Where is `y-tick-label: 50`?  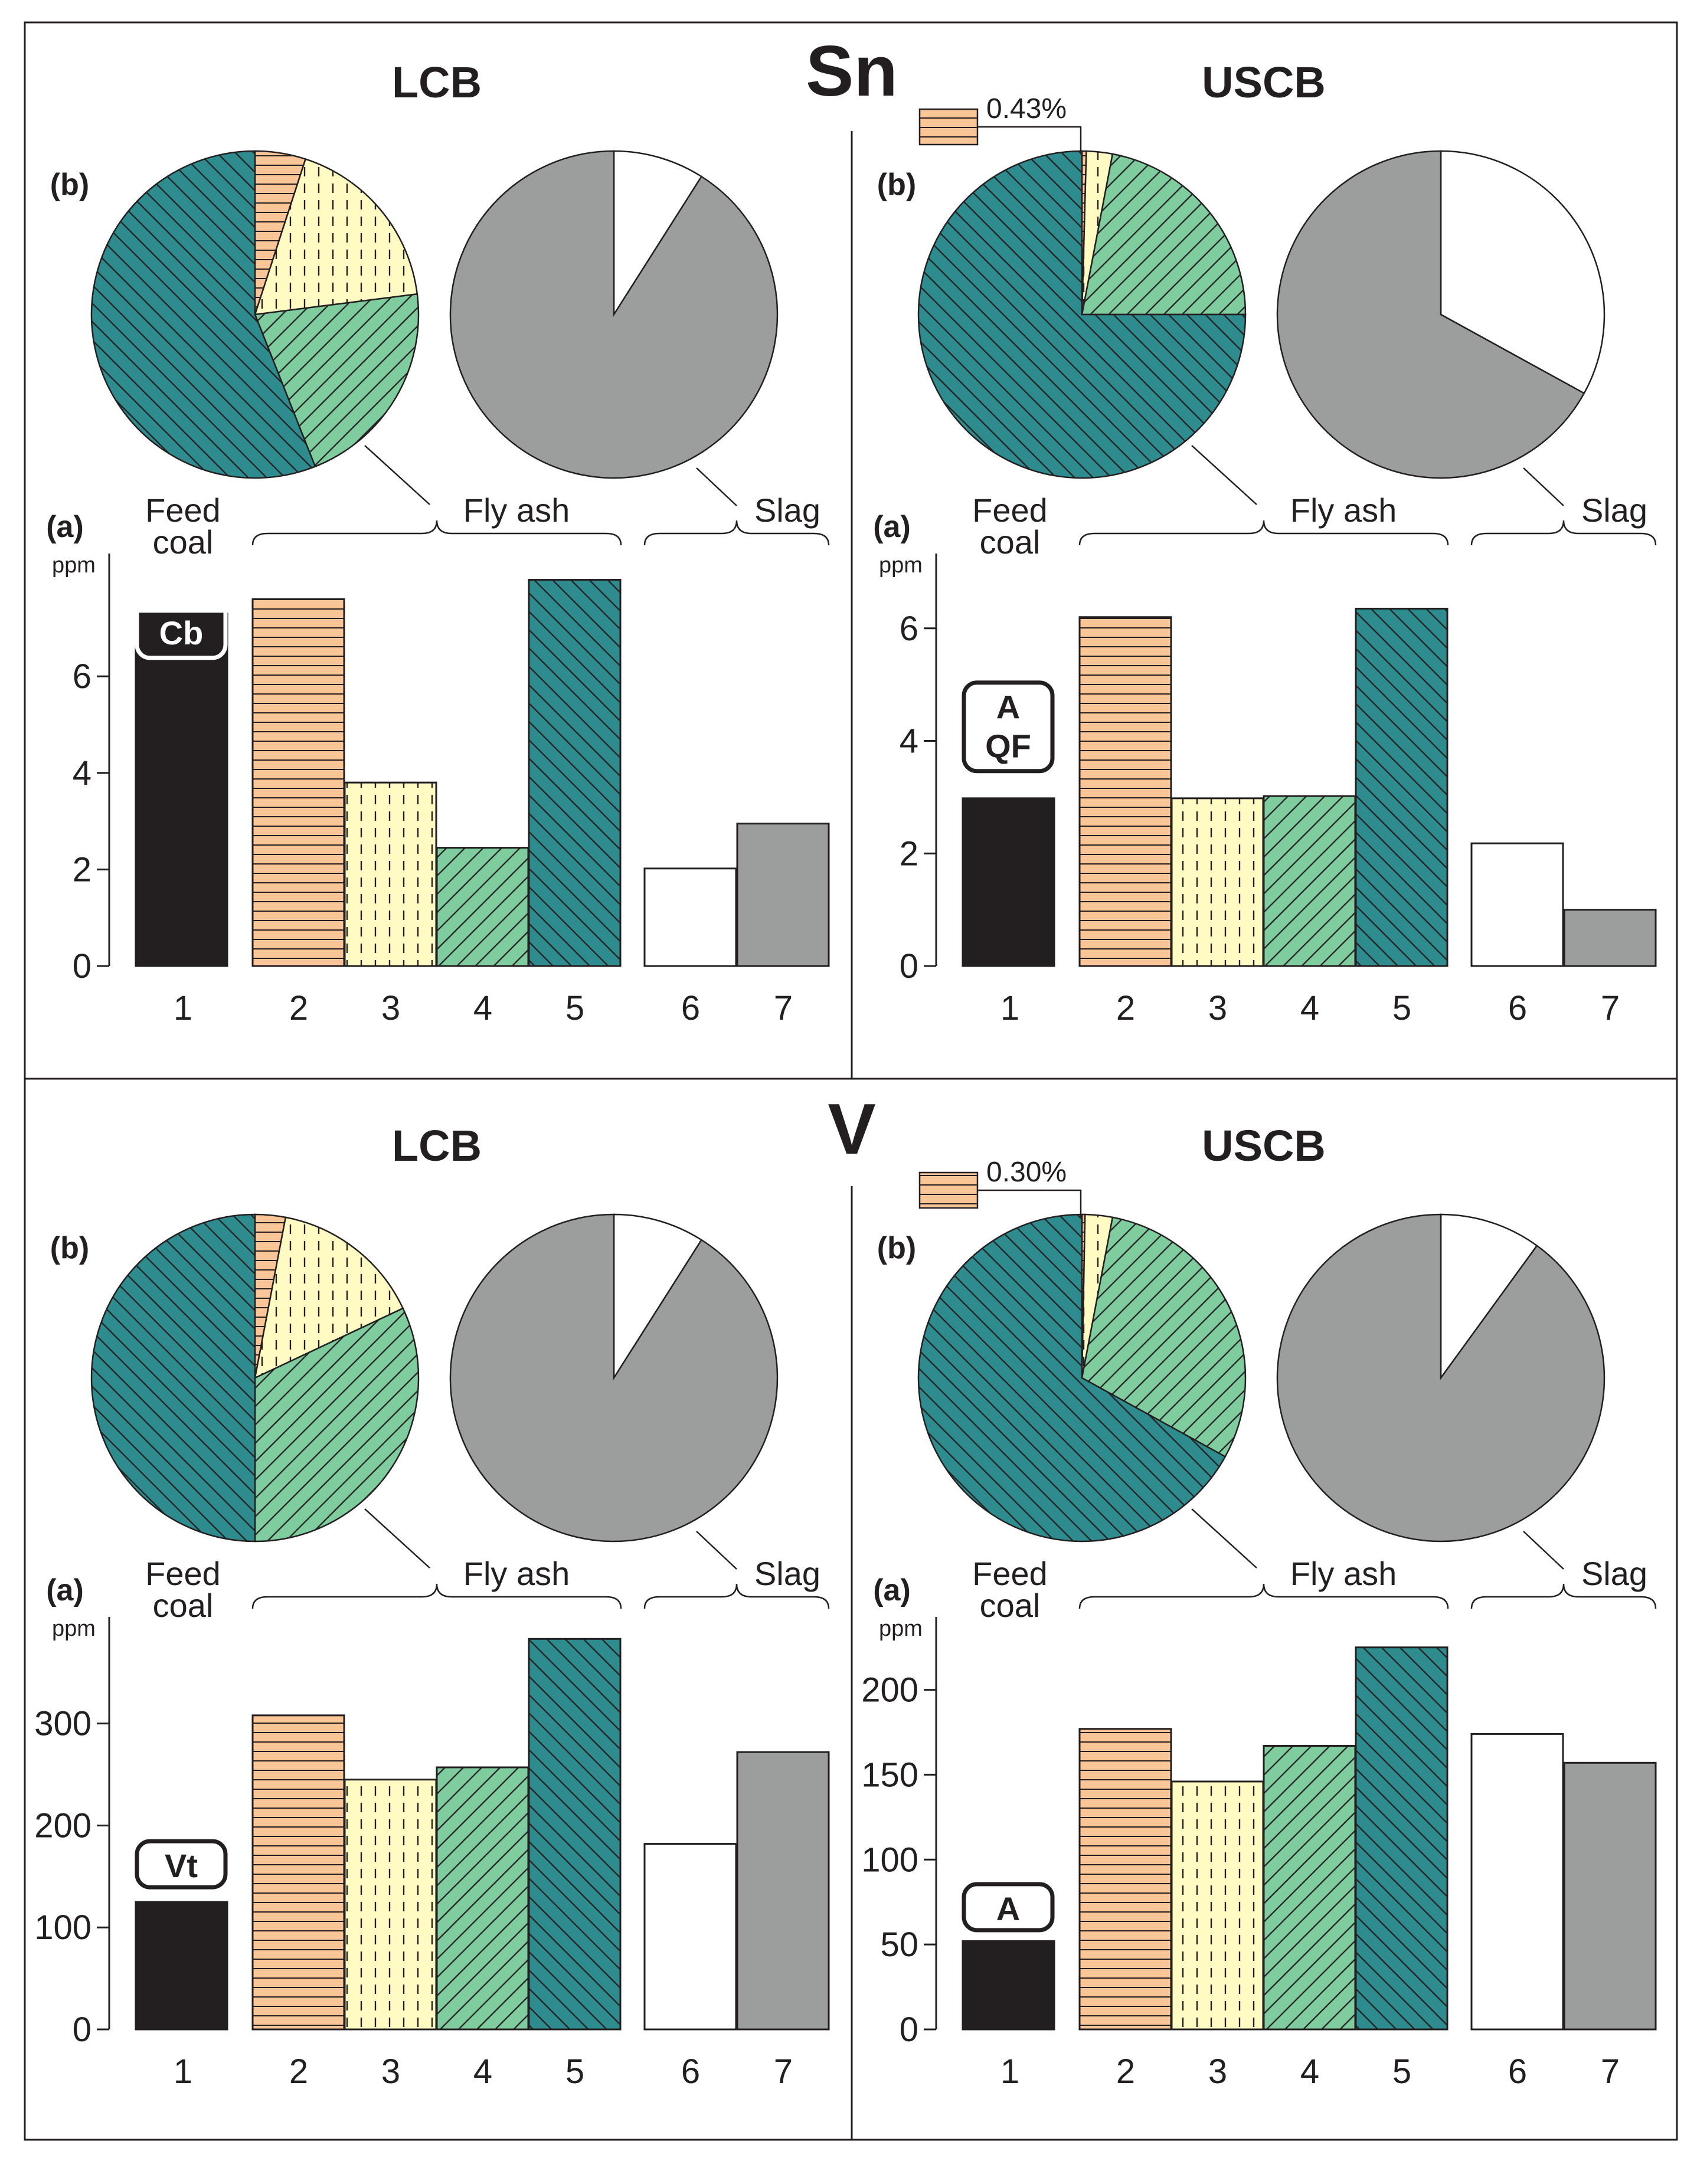 y-tick-label: 50 is located at coordinates (899, 1945).